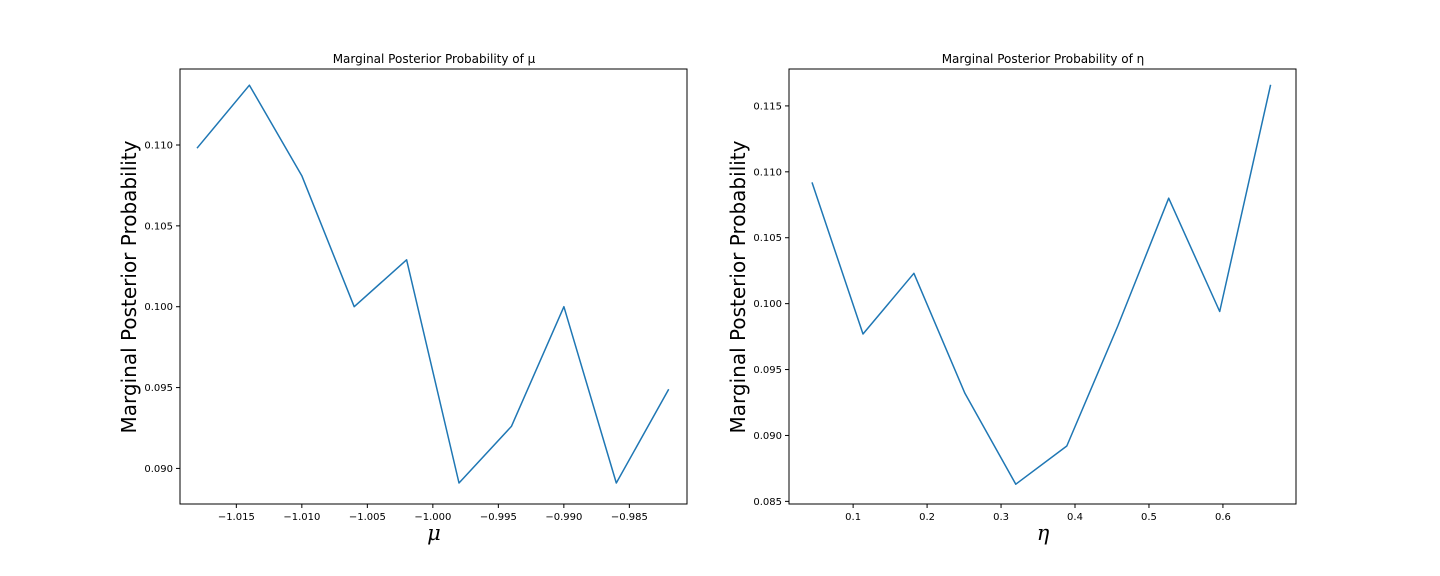  I want to click on x-tick-label: −0.995, so click(498, 517).